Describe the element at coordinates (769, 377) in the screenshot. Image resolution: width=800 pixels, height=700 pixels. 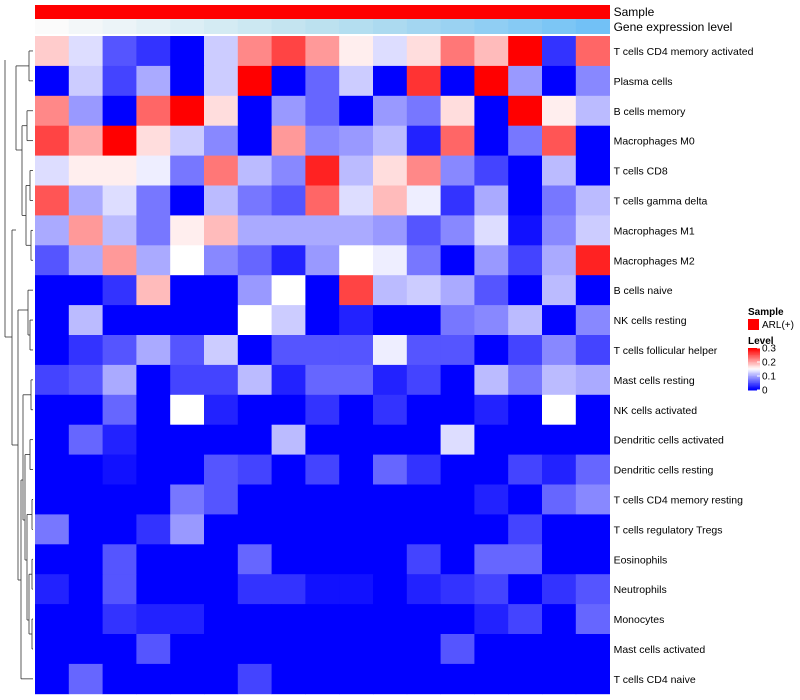
I see `level-legend-tick-label: 0.1` at that location.